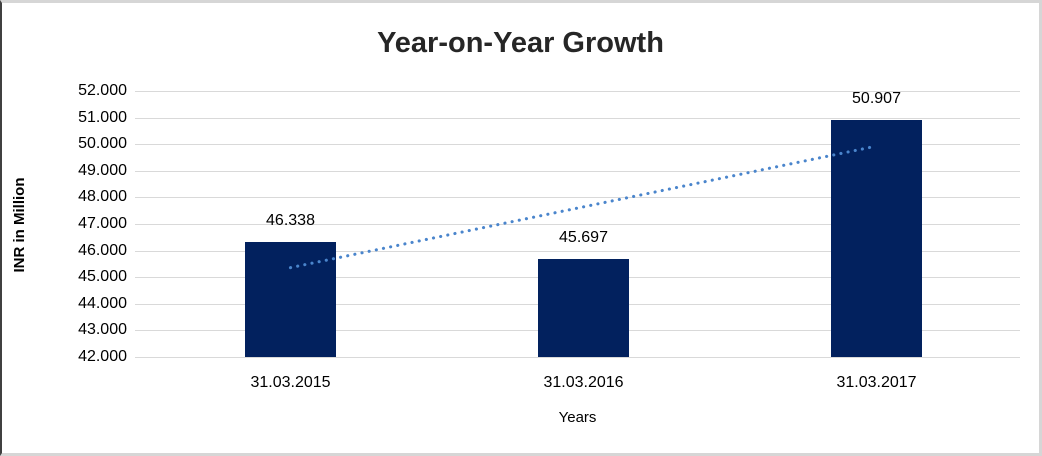 Image resolution: width=1042 pixels, height=456 pixels. Describe the element at coordinates (583, 307) in the screenshot. I see `bar-31.03.2016` at that location.